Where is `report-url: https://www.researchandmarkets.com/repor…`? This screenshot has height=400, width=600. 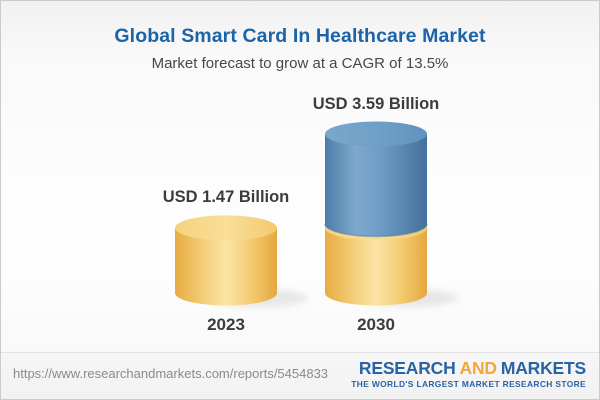
report-url: https://www.researchandmarkets.com/repor… is located at coordinates (171, 373).